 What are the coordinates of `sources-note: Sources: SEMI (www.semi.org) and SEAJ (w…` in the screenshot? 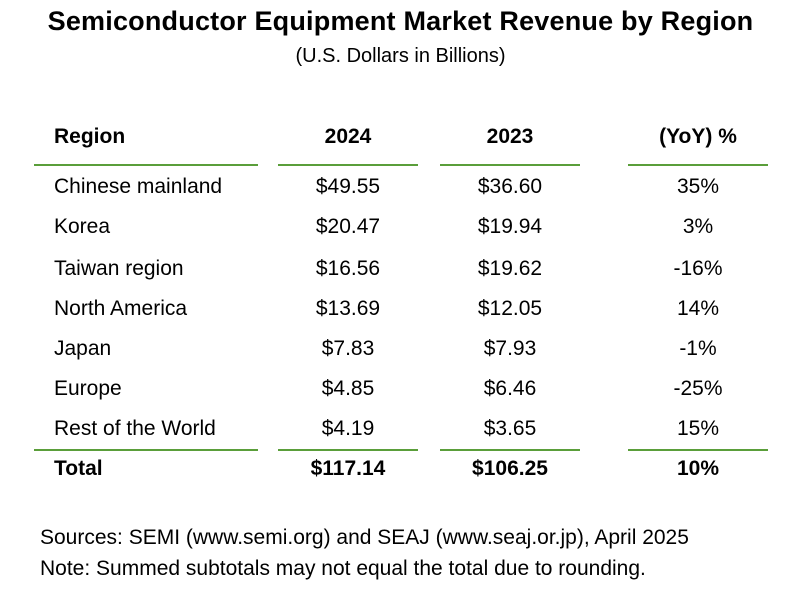 It's located at (364, 537).